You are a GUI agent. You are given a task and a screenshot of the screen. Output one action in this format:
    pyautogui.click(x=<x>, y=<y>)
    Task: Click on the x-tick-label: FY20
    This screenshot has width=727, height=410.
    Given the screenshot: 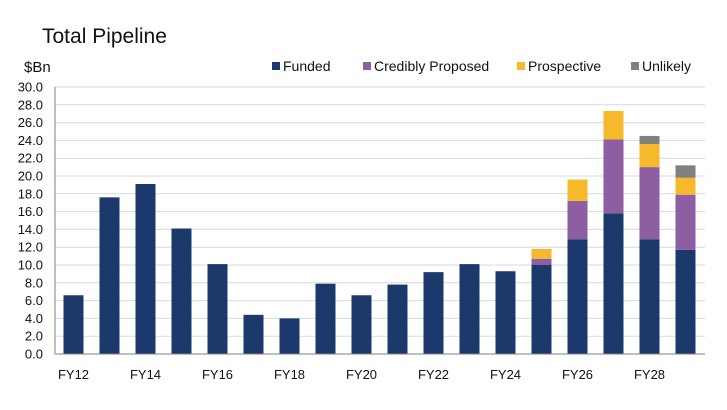 What is the action you would take?
    pyautogui.click(x=361, y=374)
    